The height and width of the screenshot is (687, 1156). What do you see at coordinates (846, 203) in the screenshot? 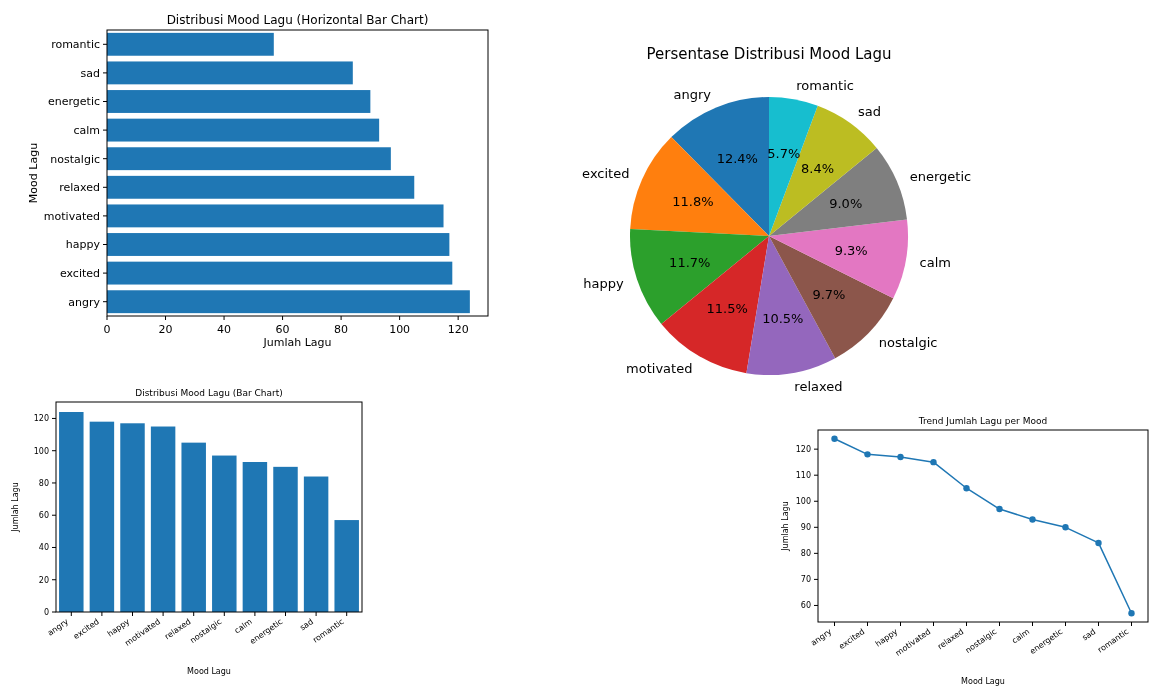
I see `data-label: 9.0%` at bounding box center [846, 203].